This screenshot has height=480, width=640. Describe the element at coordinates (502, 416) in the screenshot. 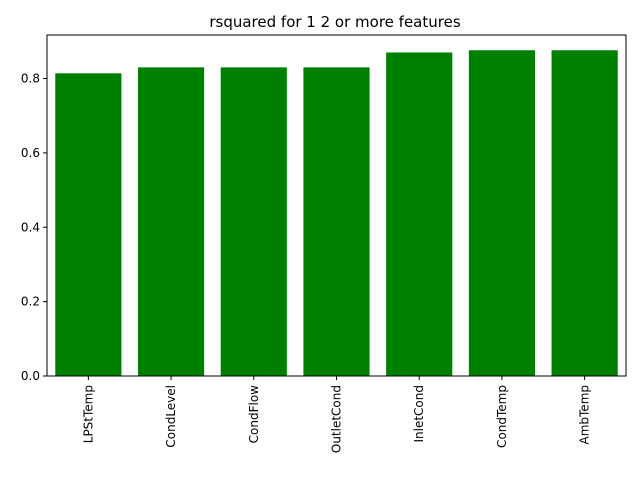

I see `x-tick-label: CondTemp` at that location.